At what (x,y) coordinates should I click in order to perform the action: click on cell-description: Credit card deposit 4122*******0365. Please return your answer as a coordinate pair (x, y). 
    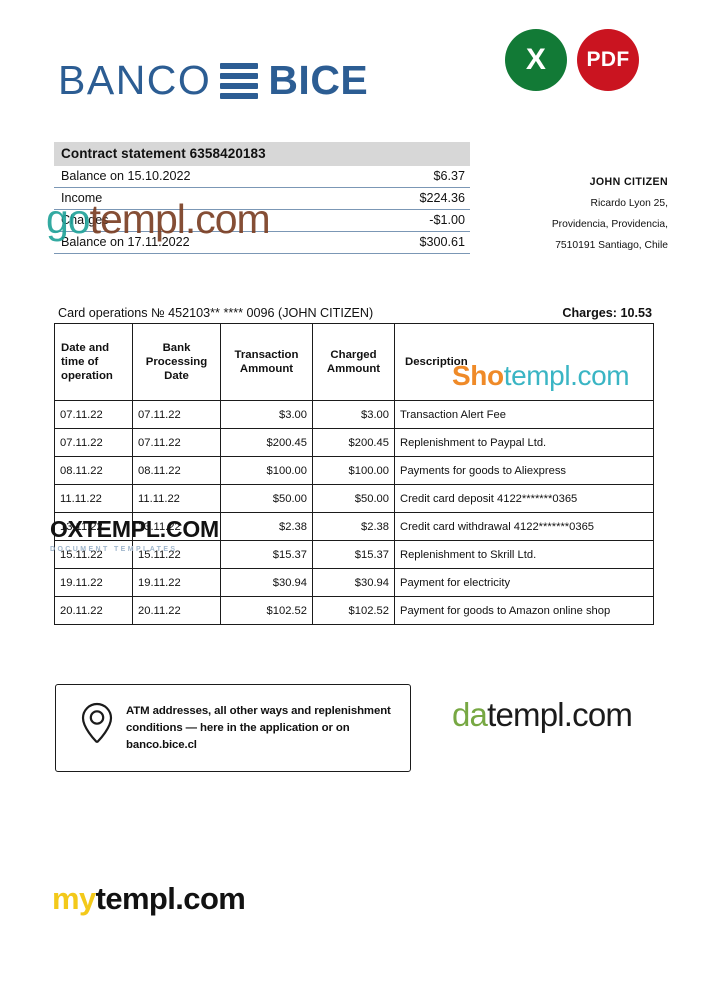
    Looking at the image, I should click on (524, 498).